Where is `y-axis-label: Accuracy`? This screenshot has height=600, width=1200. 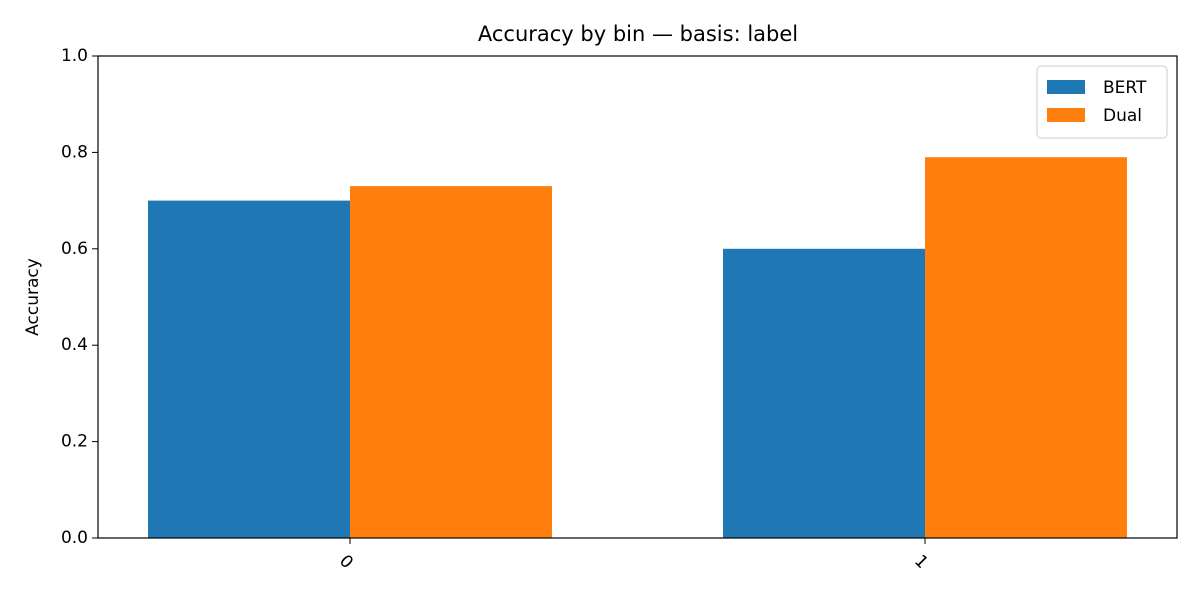 y-axis-label: Accuracy is located at coordinates (33, 297).